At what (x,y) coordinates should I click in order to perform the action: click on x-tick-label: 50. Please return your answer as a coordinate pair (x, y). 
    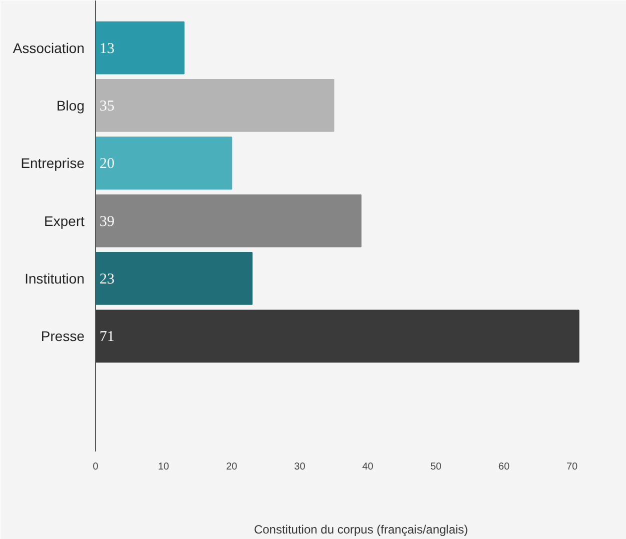
    Looking at the image, I should click on (436, 467).